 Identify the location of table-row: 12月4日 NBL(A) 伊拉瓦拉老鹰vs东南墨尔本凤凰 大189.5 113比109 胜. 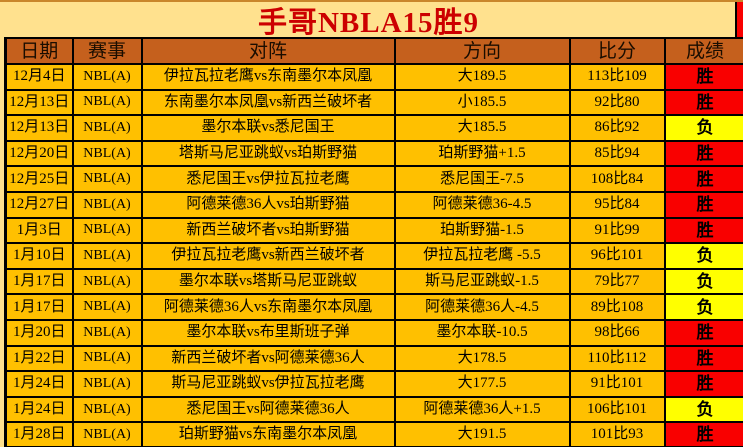
(373, 77).